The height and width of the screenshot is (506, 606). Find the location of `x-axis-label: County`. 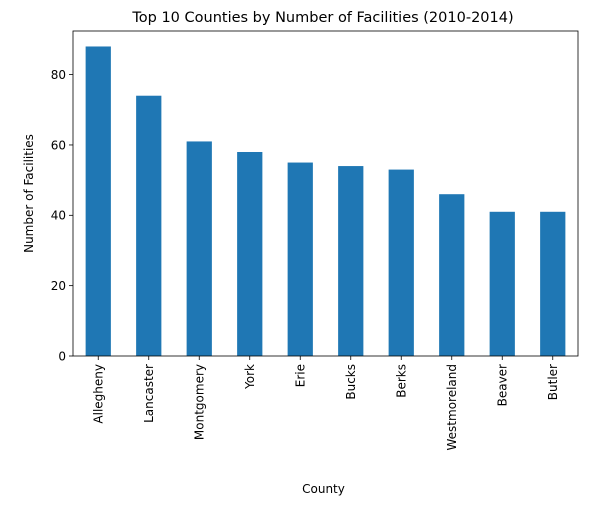

x-axis-label: County is located at coordinates (323, 489).